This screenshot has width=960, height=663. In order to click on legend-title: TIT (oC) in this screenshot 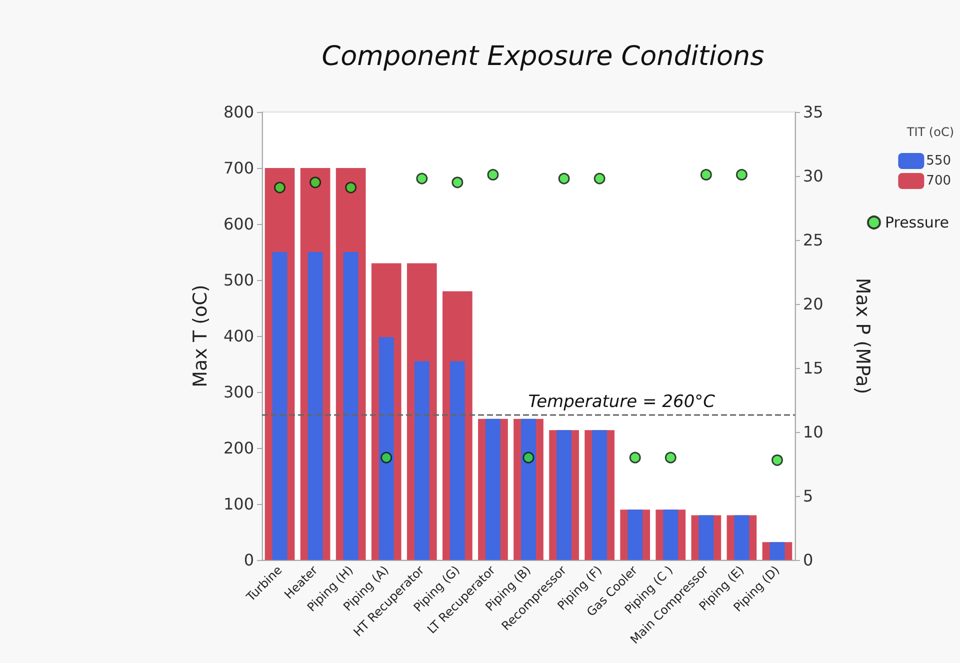, I will do `click(930, 132)`.